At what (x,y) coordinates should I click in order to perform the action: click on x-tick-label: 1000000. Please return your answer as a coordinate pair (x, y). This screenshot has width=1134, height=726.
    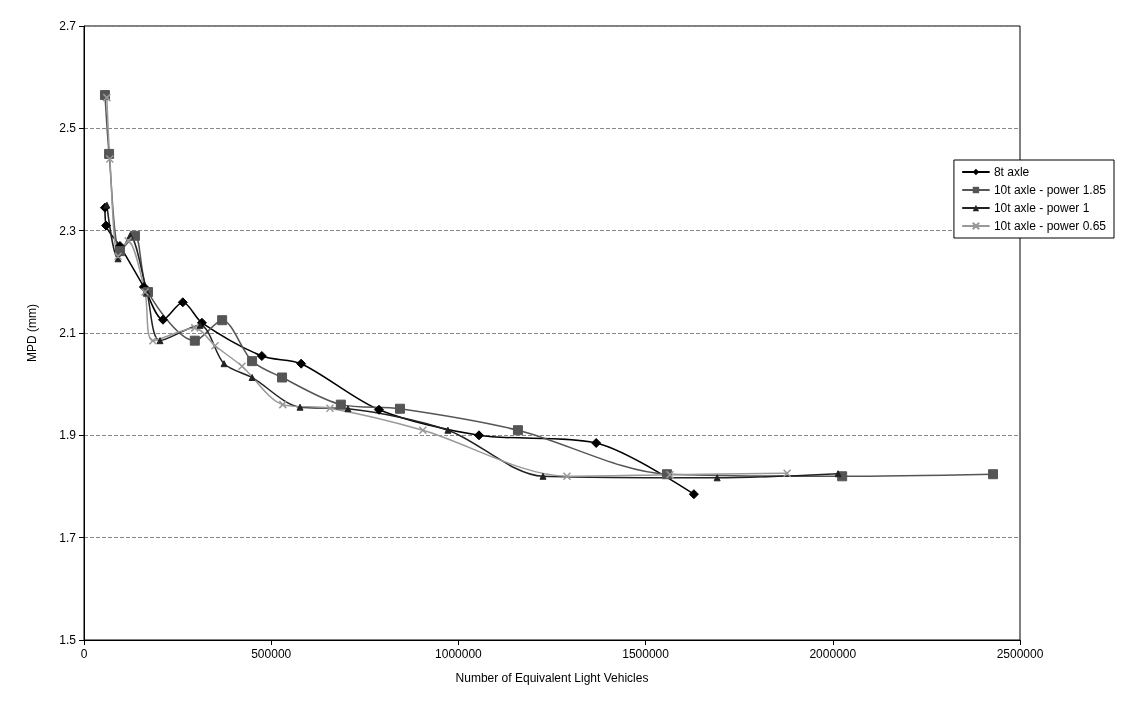
    Looking at the image, I should click on (459, 654).